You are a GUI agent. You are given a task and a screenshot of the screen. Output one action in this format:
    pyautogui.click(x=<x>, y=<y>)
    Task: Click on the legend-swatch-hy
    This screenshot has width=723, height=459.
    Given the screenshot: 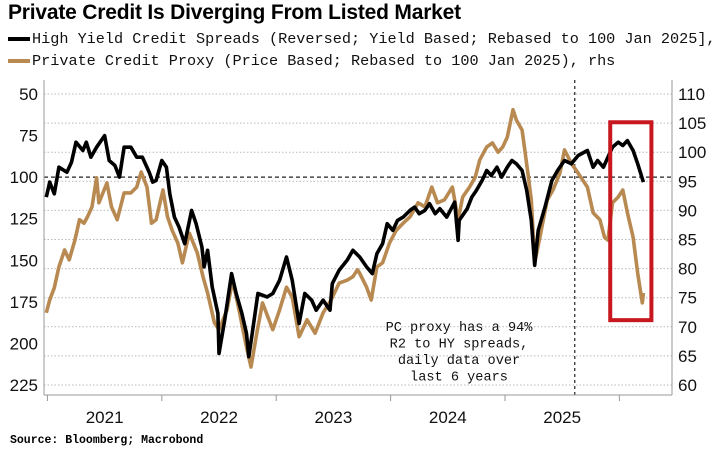 What is the action you would take?
    pyautogui.click(x=19, y=39)
    